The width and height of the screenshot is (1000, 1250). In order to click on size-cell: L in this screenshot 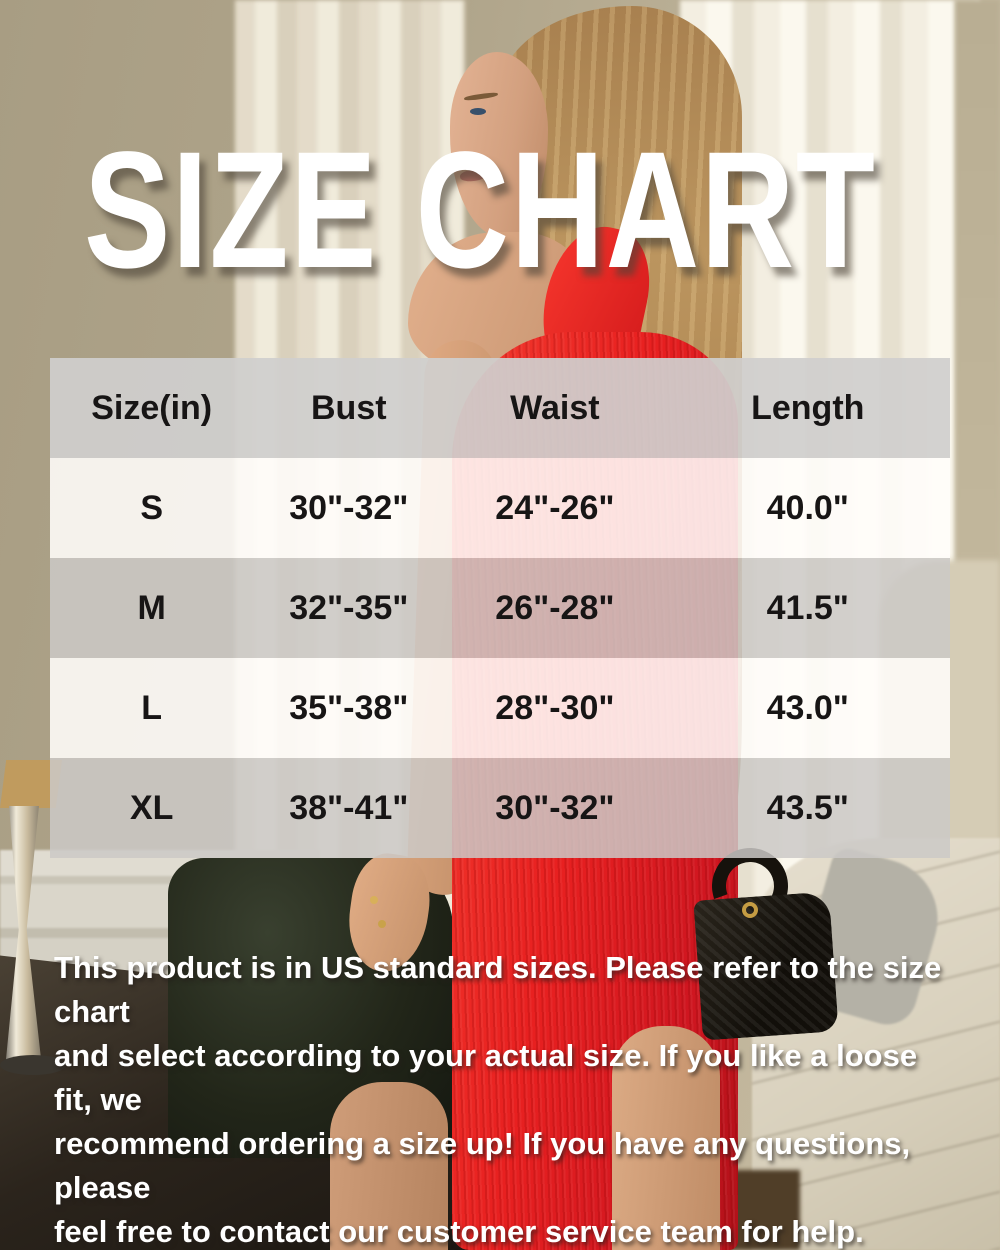, I will do `click(152, 707)`.